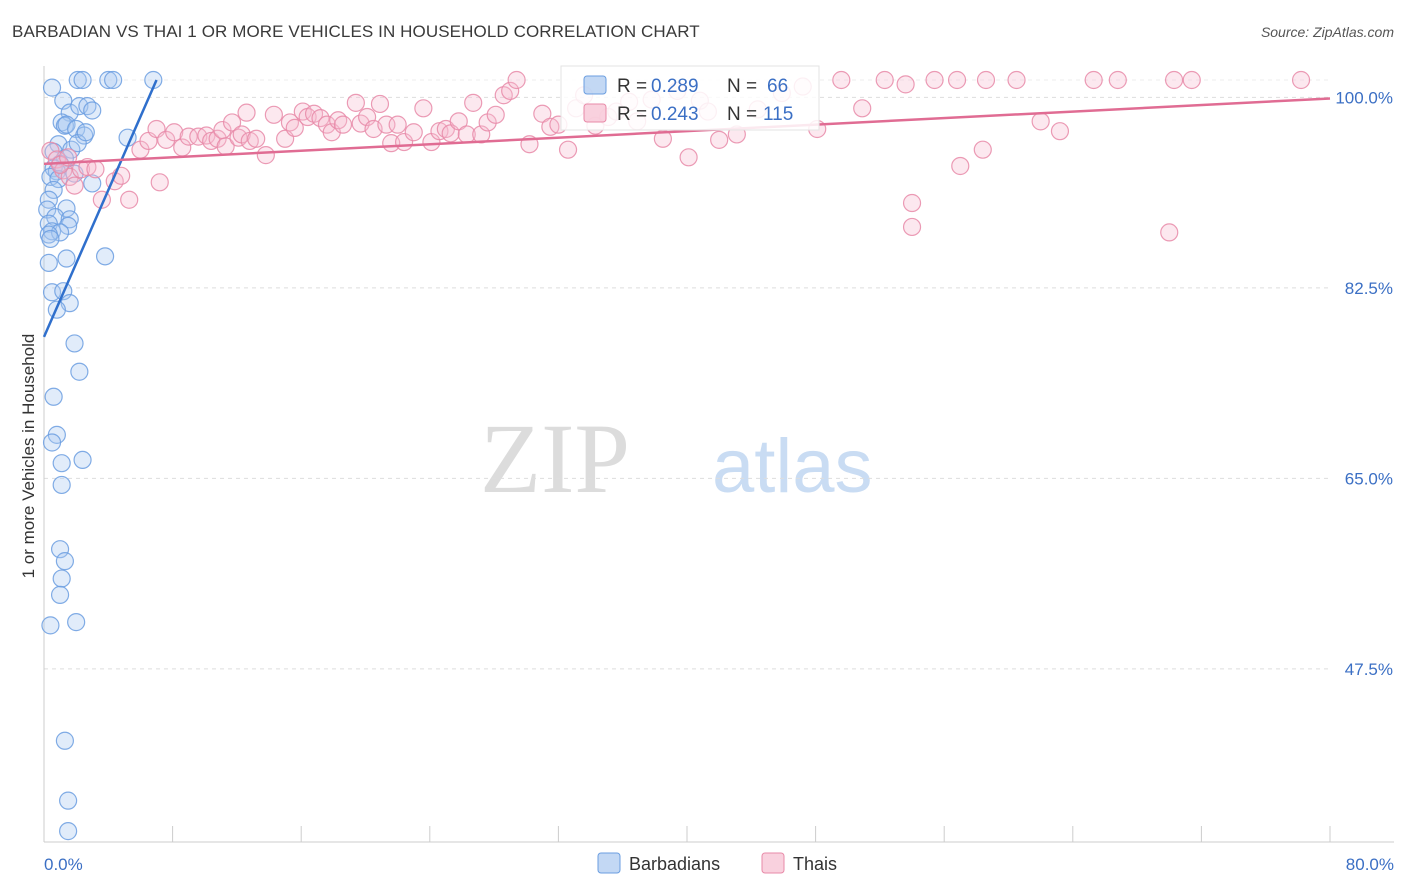 The image size is (1406, 892). Describe the element at coordinates (792, 466) in the screenshot. I see `watermark-atlas: atlas` at that location.